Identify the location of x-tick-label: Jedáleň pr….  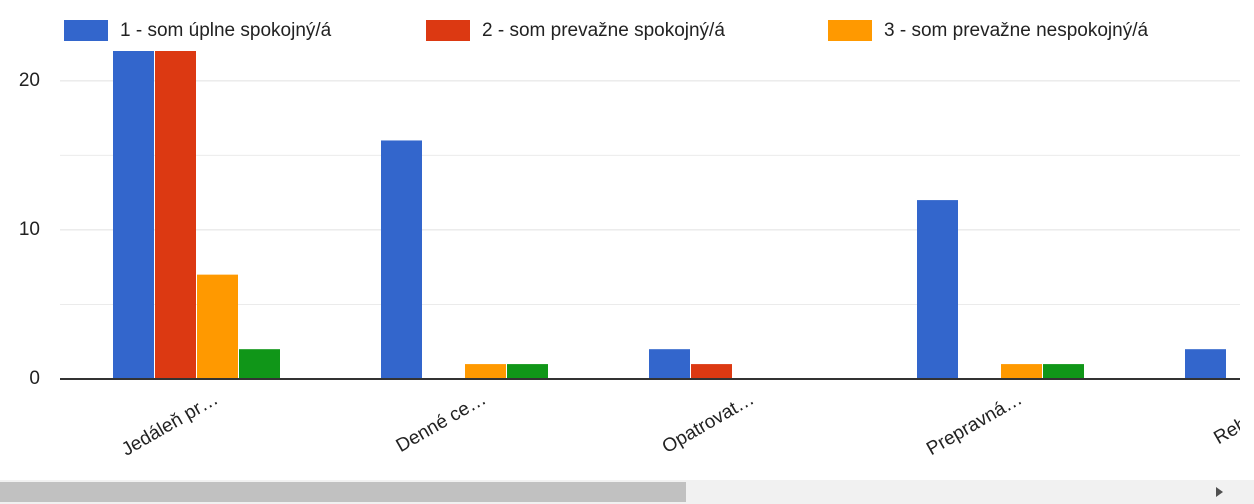
(170, 424).